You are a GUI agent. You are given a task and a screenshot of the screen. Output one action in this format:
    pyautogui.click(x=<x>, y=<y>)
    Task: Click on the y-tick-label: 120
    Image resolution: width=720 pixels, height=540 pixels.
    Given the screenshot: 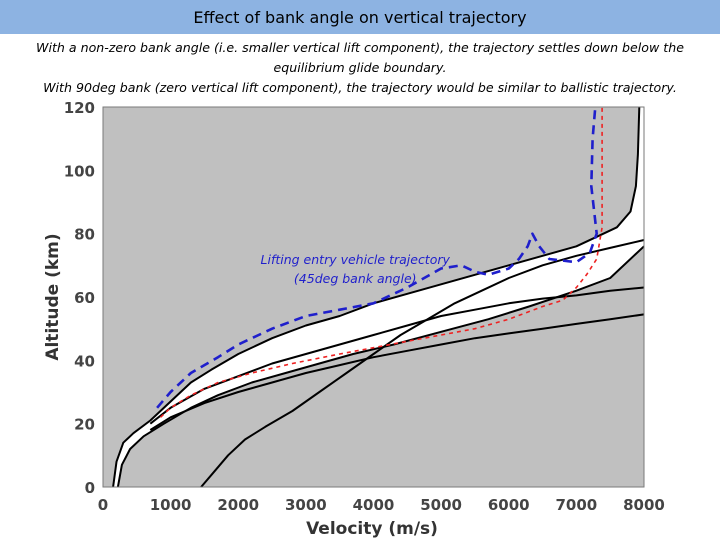 What is the action you would take?
    pyautogui.click(x=79, y=108)
    